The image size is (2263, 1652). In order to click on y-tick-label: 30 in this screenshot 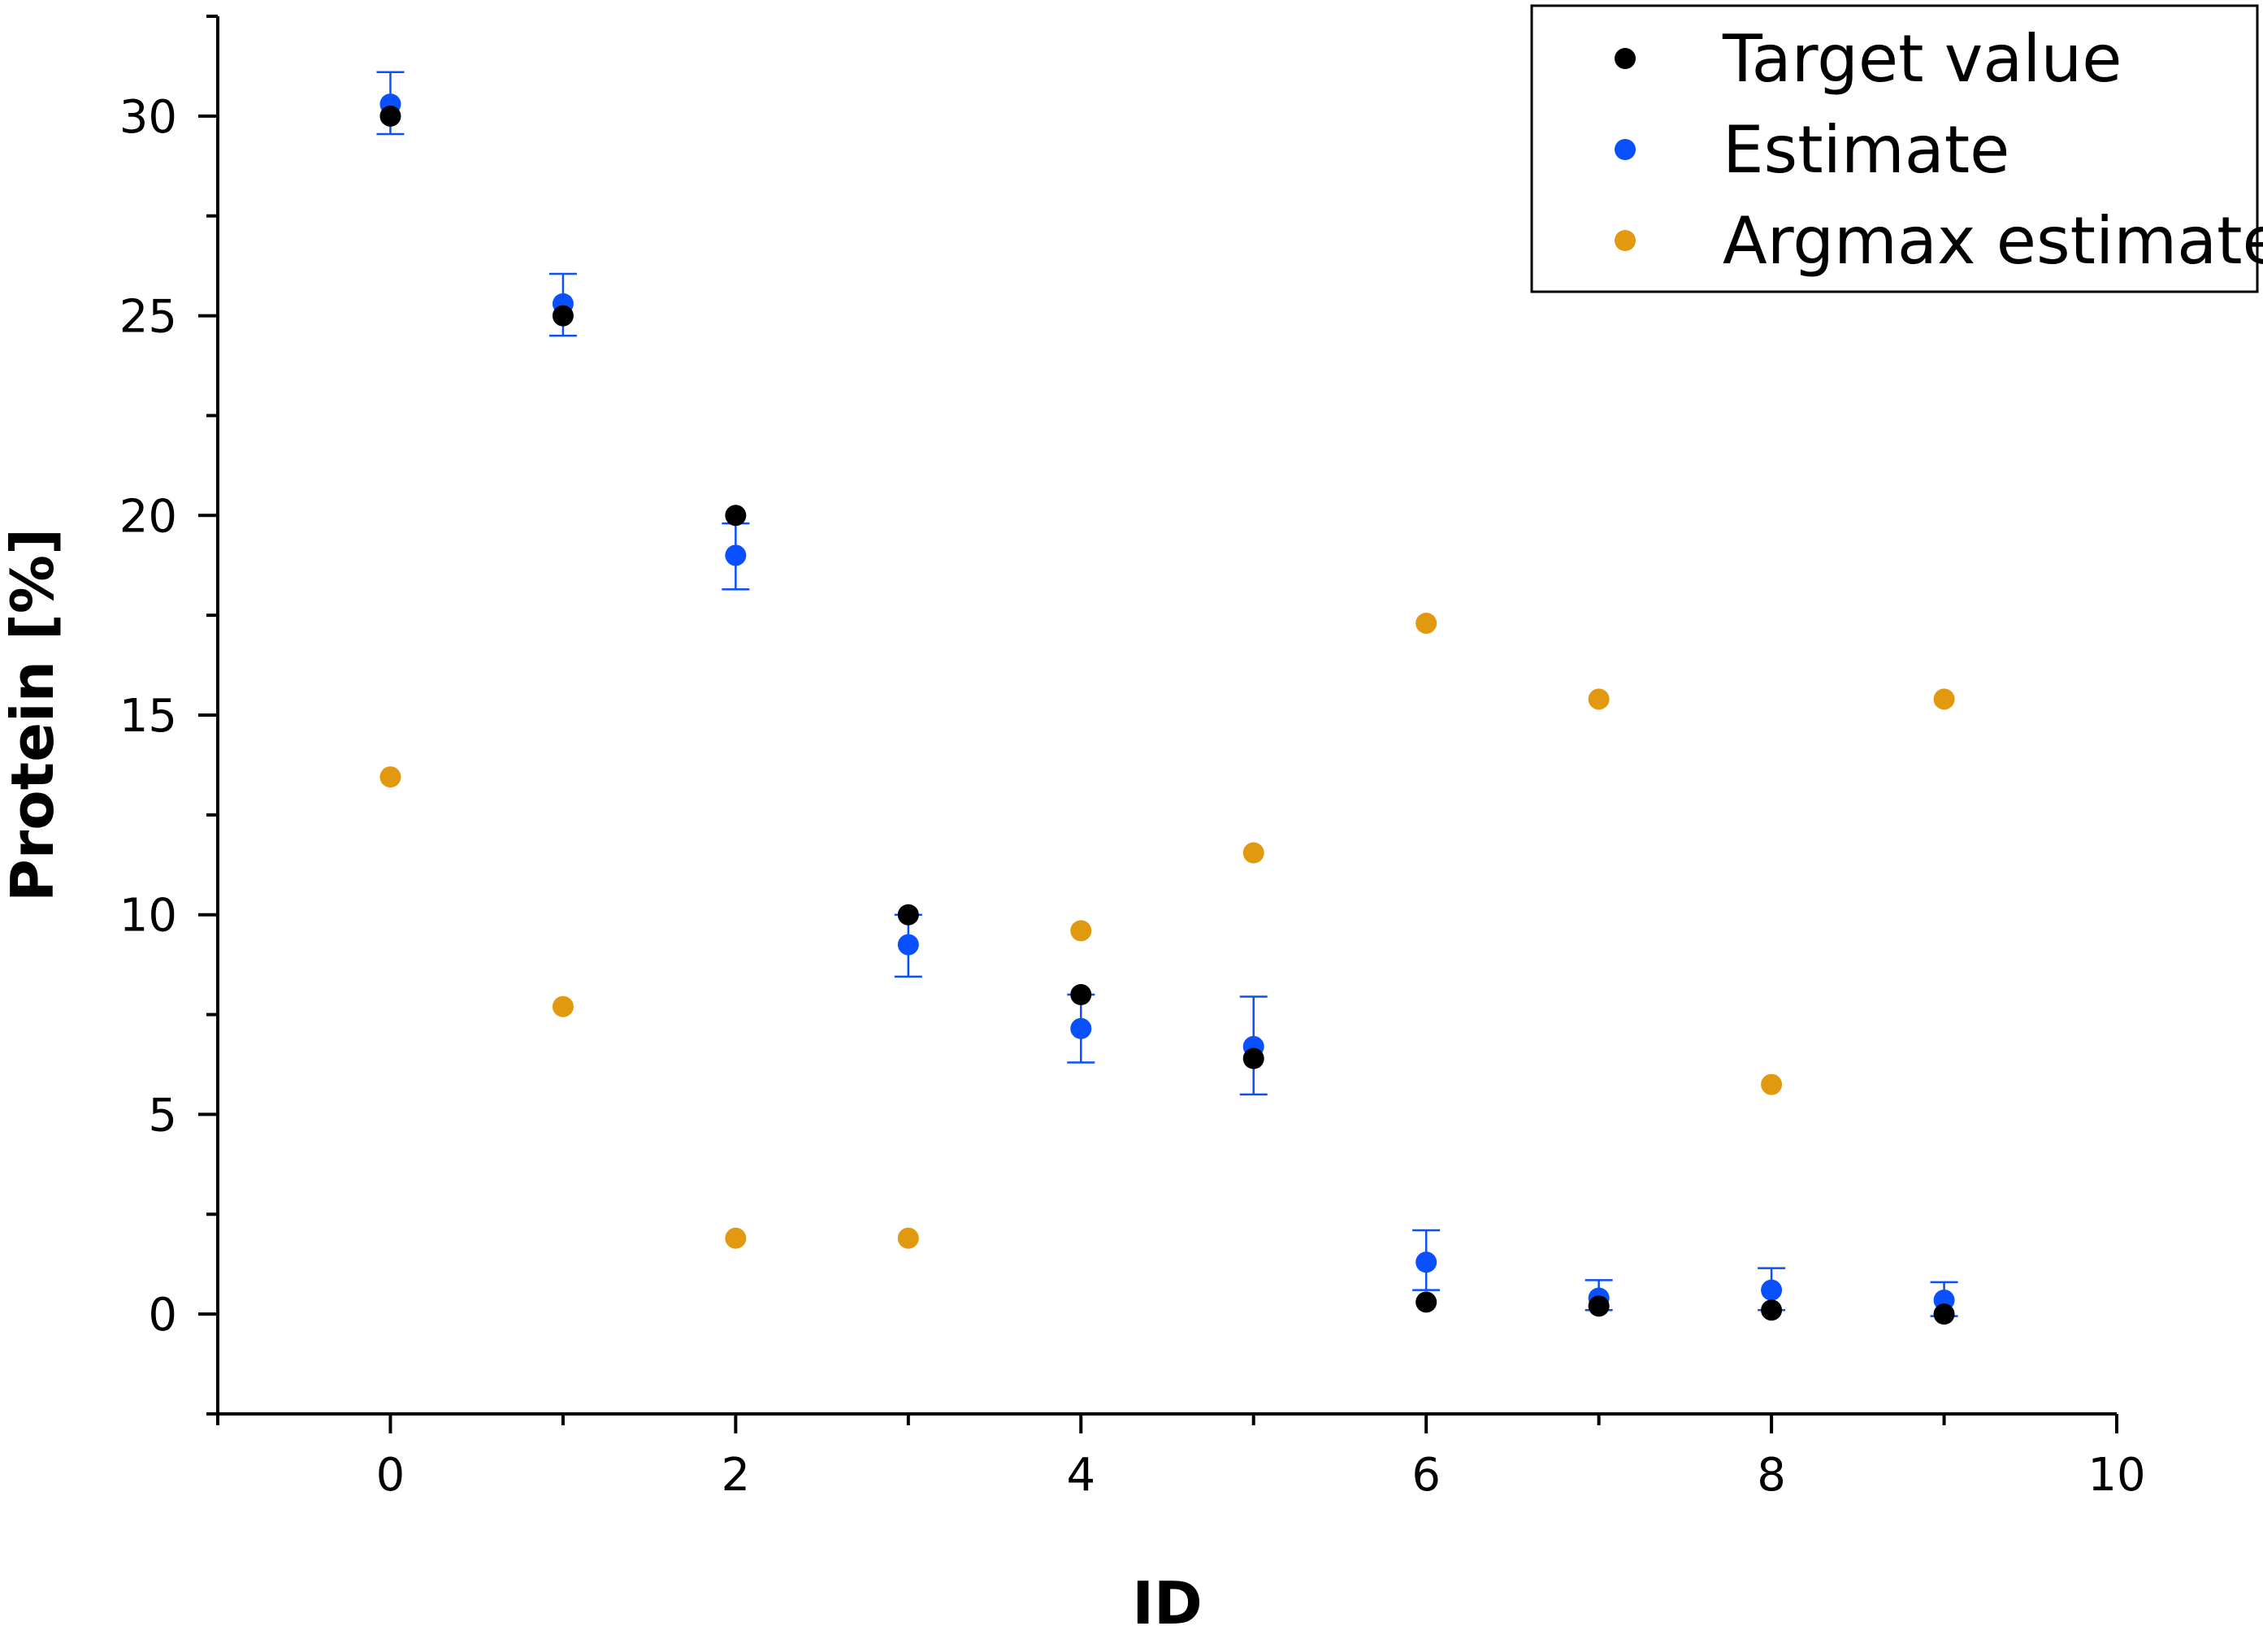, I will do `click(148, 118)`.